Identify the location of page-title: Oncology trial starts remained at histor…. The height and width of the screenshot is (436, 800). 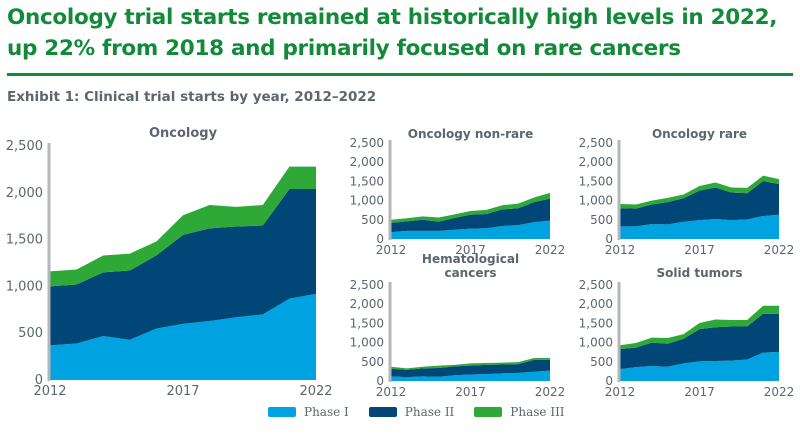
(402, 33).